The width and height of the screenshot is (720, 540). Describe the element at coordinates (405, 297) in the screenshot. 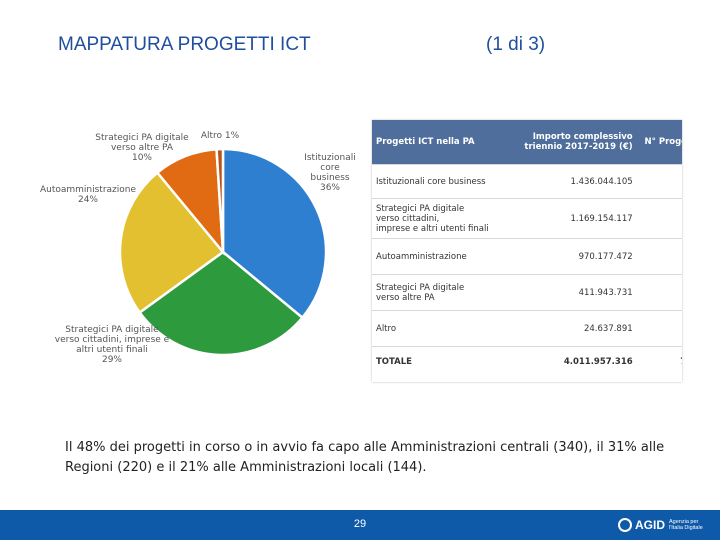

I see `cell-line: verso altre PA` at that location.